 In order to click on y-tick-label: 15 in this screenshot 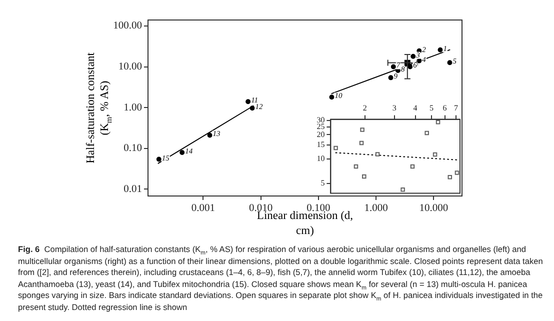, I will do `click(320, 144)`.